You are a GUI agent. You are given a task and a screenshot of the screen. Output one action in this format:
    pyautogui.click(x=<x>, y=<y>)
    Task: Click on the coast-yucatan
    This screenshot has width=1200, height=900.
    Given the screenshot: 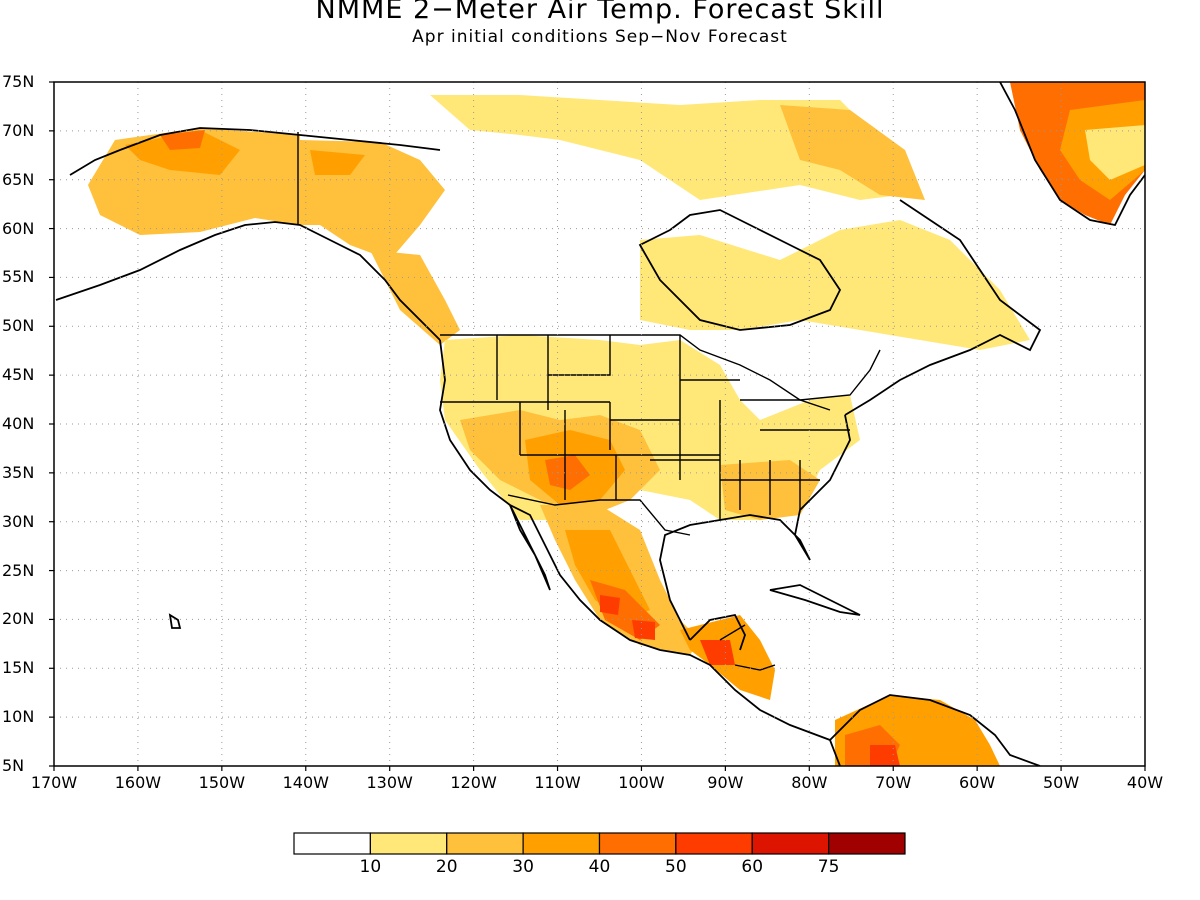 What is the action you would take?
    pyautogui.click(x=717, y=632)
    